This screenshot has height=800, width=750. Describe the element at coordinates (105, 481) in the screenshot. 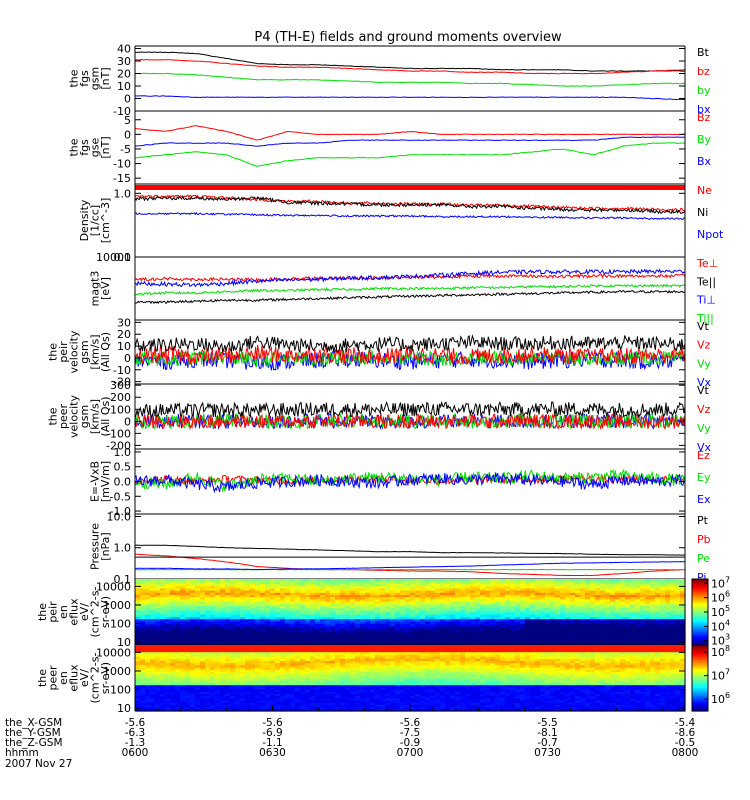

I see `ylabel-line-6-1: [mV/m]` at that location.